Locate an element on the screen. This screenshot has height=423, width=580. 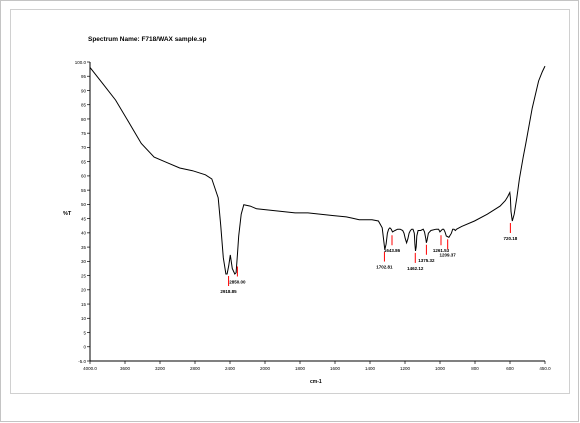
y-tick-label: 40 is located at coordinates (84, 233).